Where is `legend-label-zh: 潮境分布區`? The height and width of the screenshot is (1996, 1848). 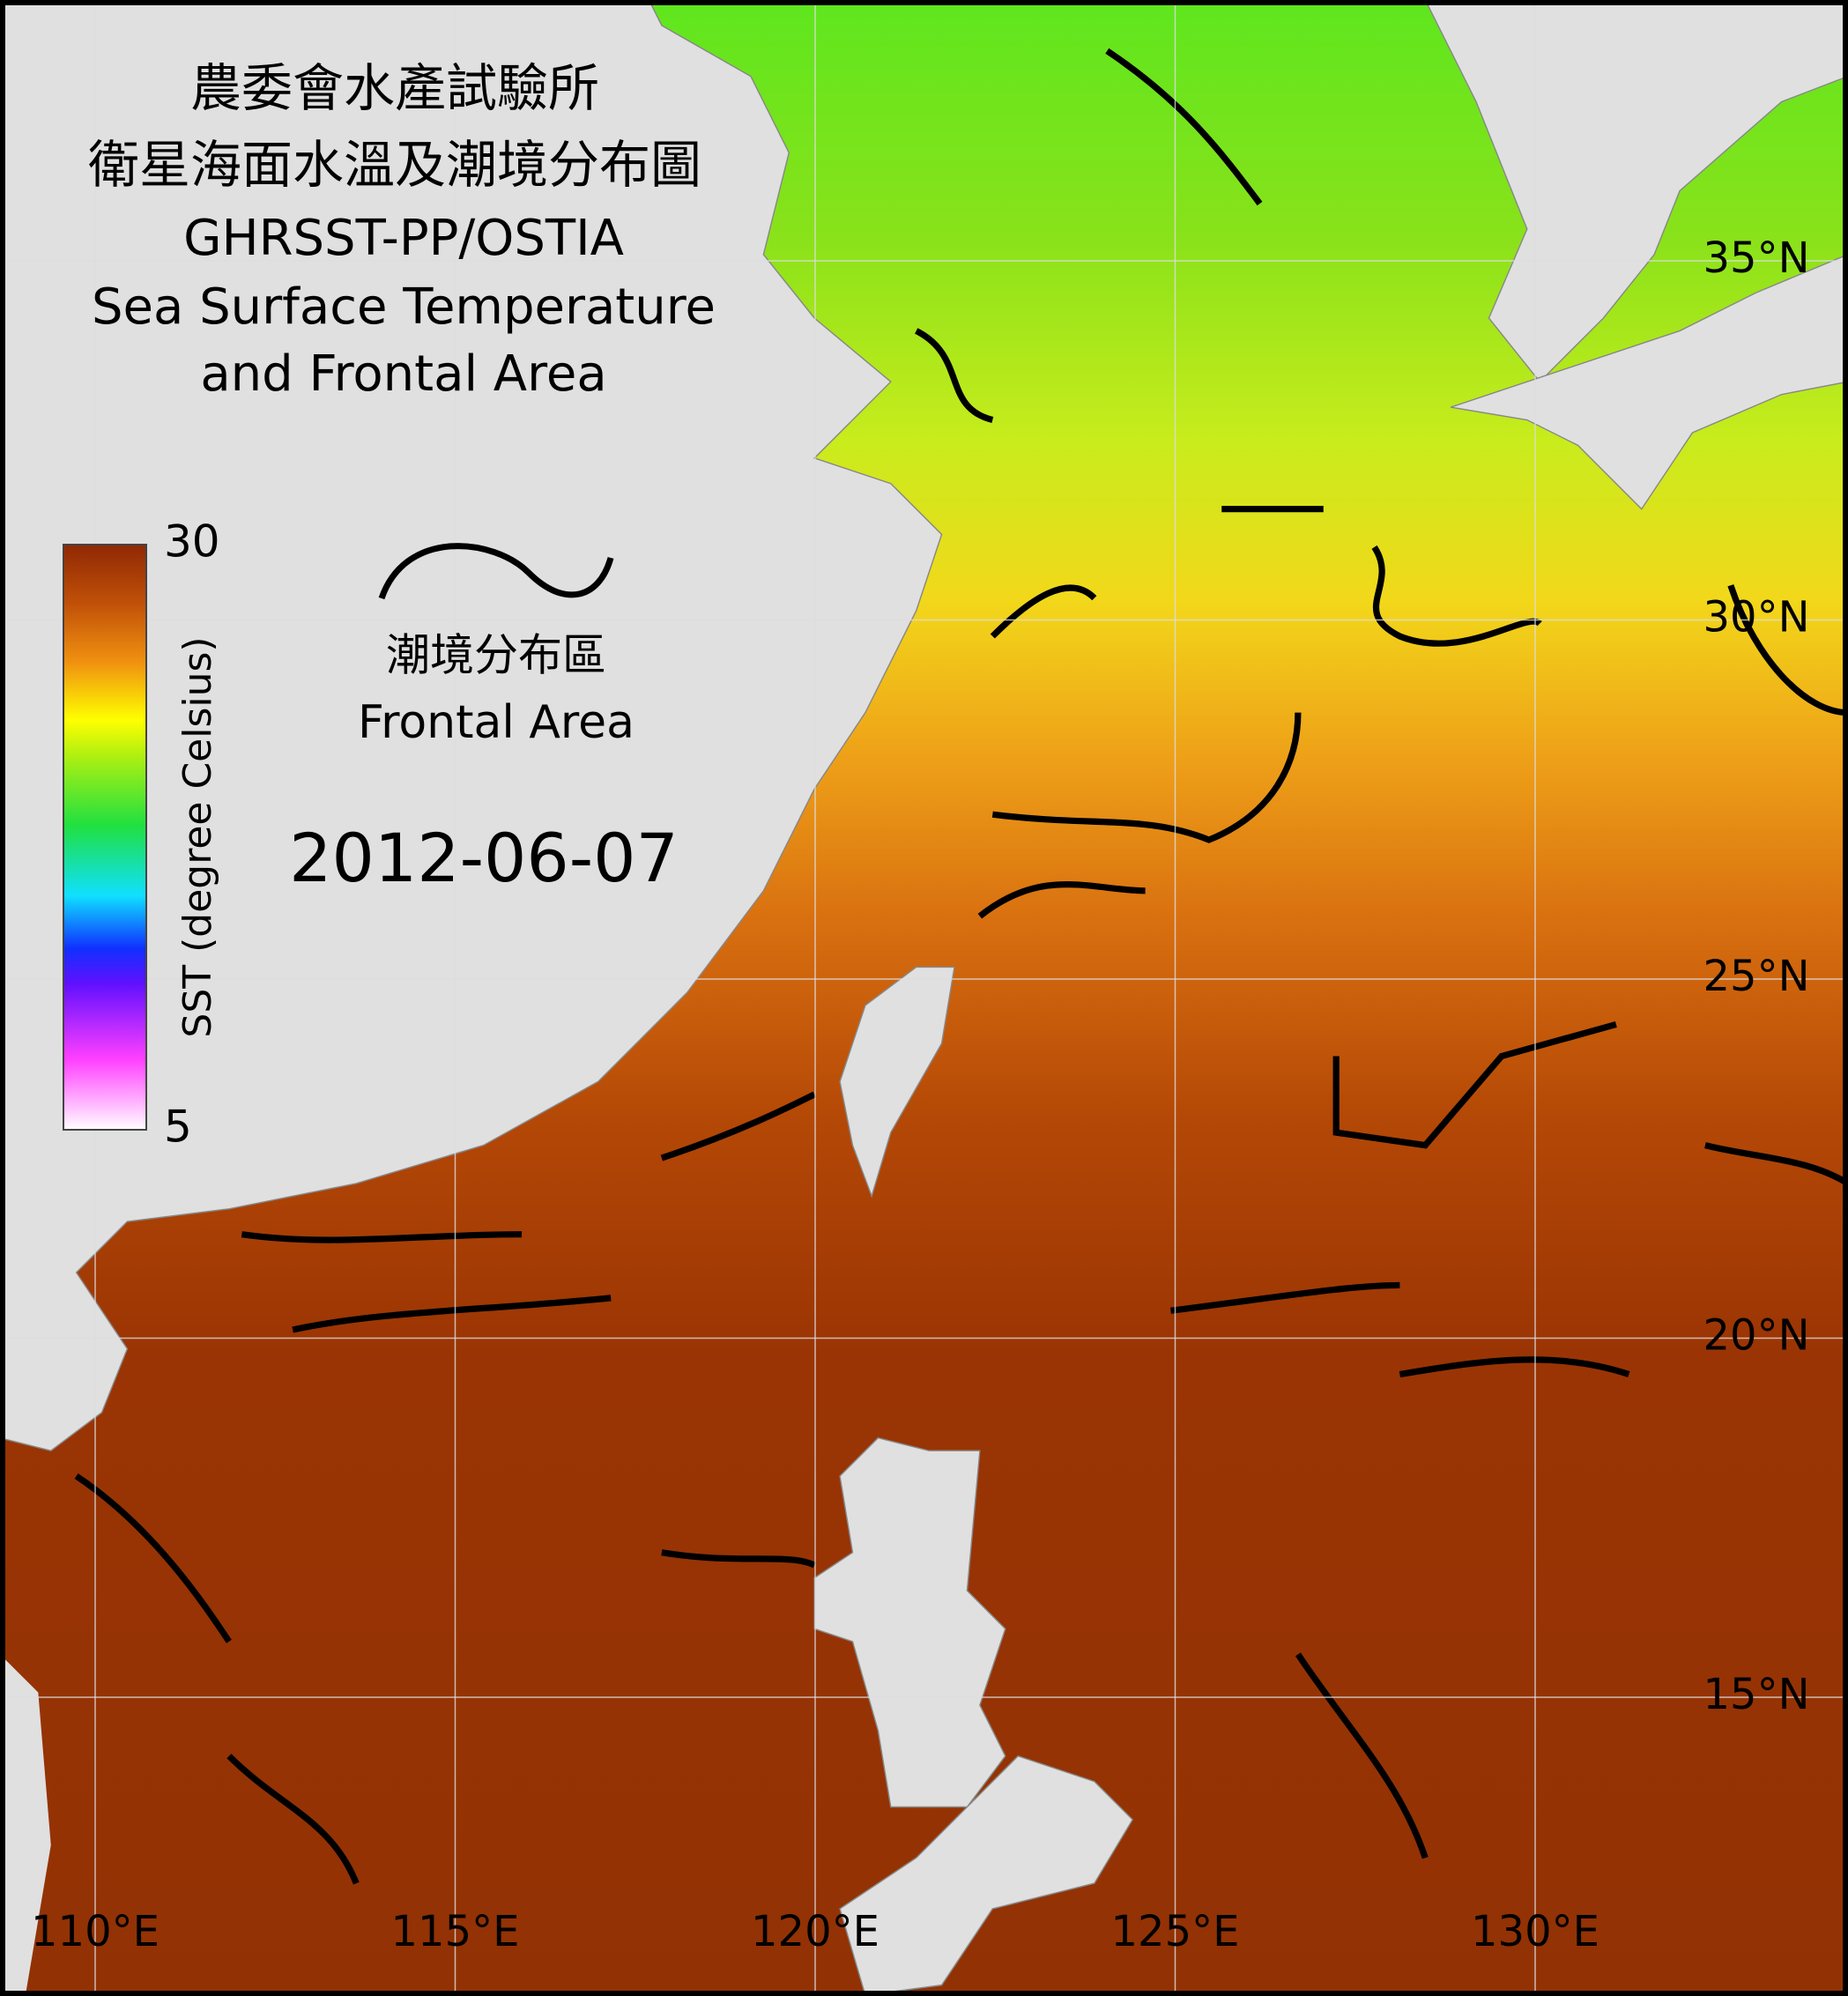
legend-label-zh: 潮境分布區 is located at coordinates (496, 655).